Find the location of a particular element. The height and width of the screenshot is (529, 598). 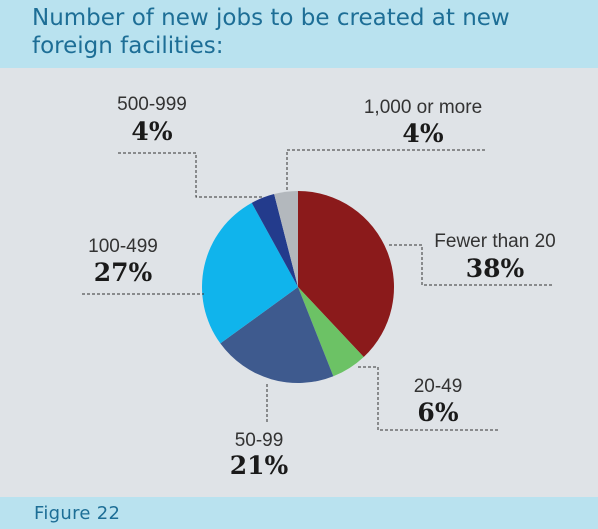

label-fewer-than-20: Fewer than 20 is located at coordinates (494, 241).